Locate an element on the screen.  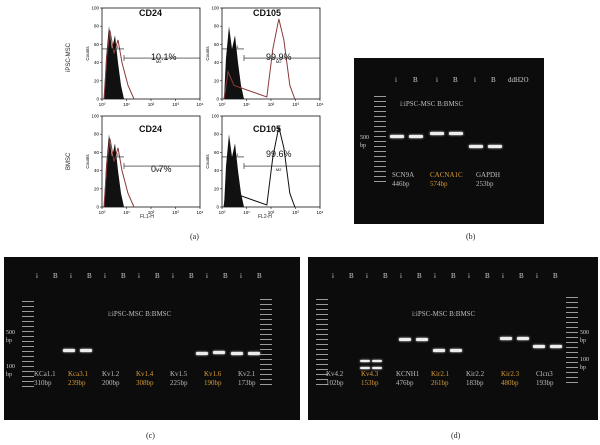
gene-label: Kca3.1 239bp is located at coordinates (78, 378).